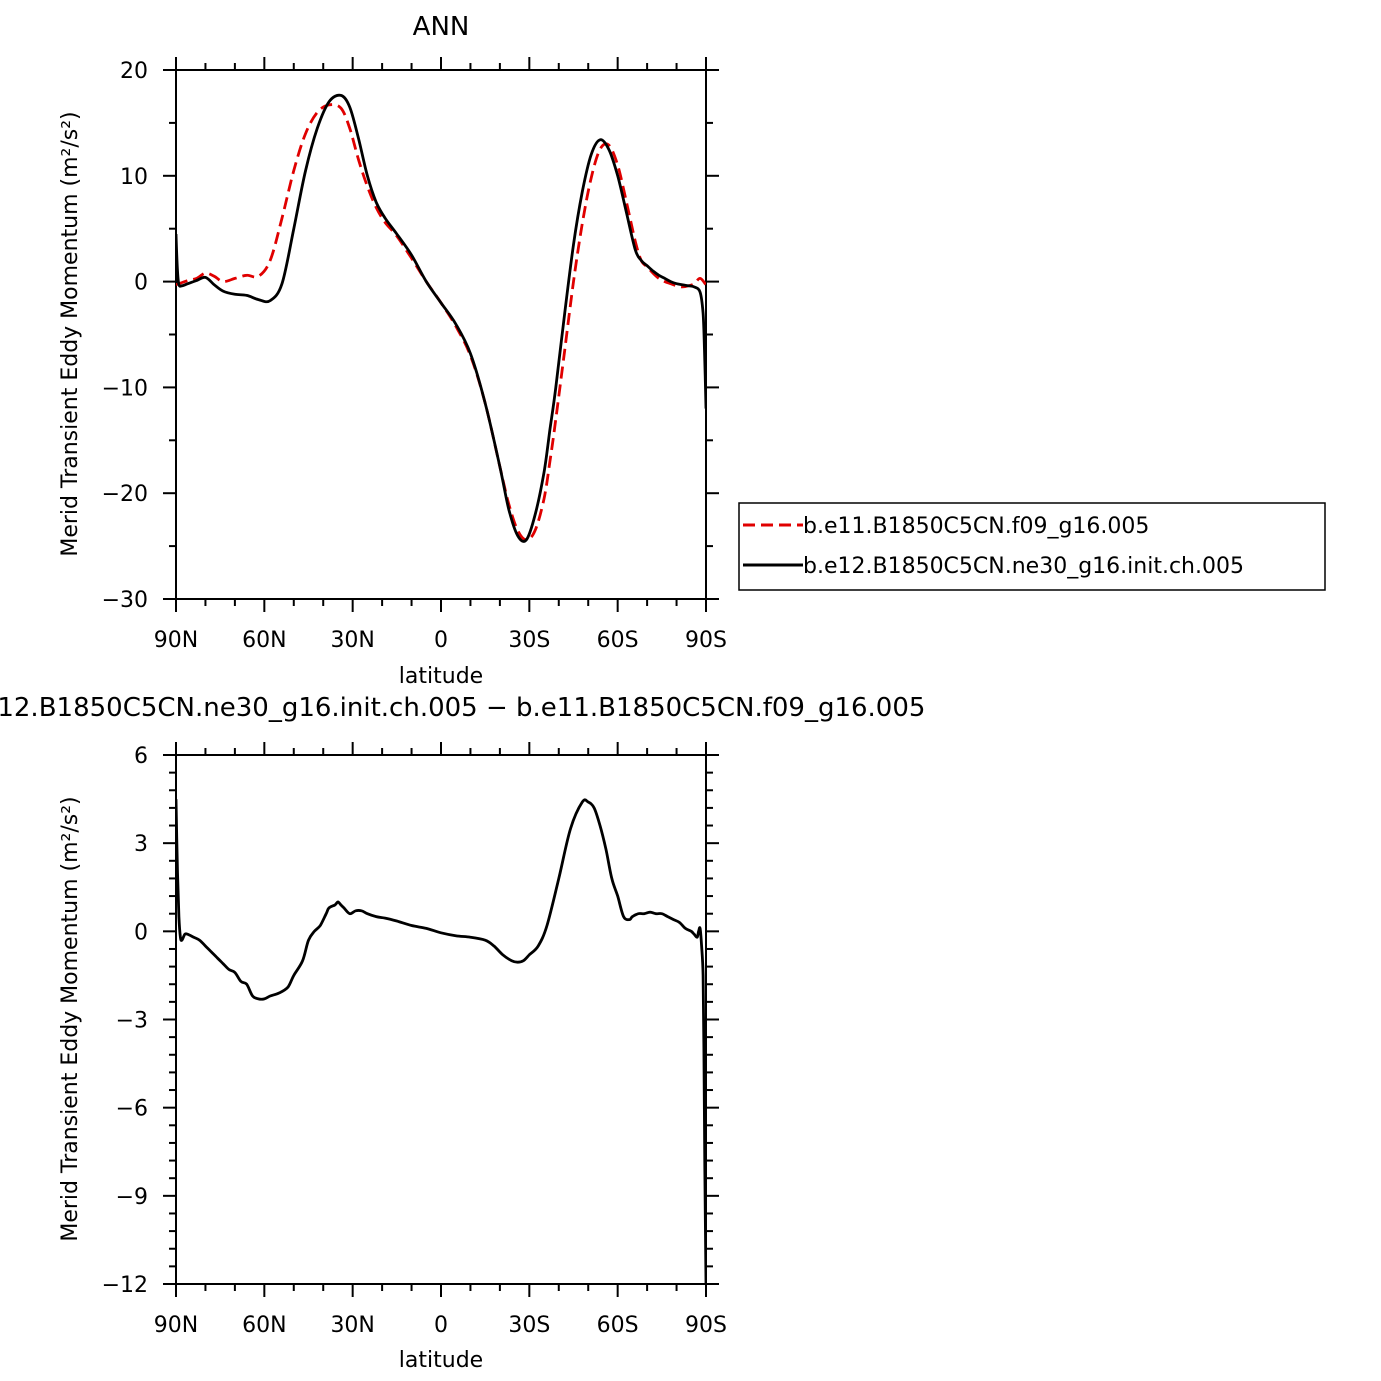  I want to click on top-panel-title: ANN, so click(441, 27).